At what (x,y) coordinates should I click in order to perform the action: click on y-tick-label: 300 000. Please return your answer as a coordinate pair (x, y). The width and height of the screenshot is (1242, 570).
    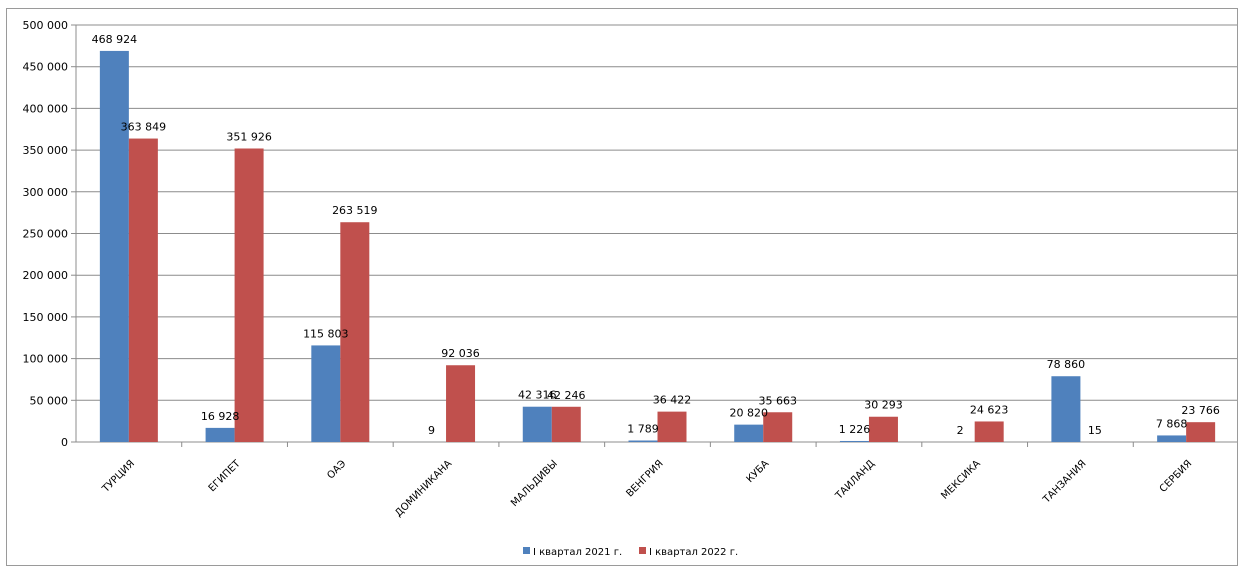
    Looking at the image, I should click on (46, 192).